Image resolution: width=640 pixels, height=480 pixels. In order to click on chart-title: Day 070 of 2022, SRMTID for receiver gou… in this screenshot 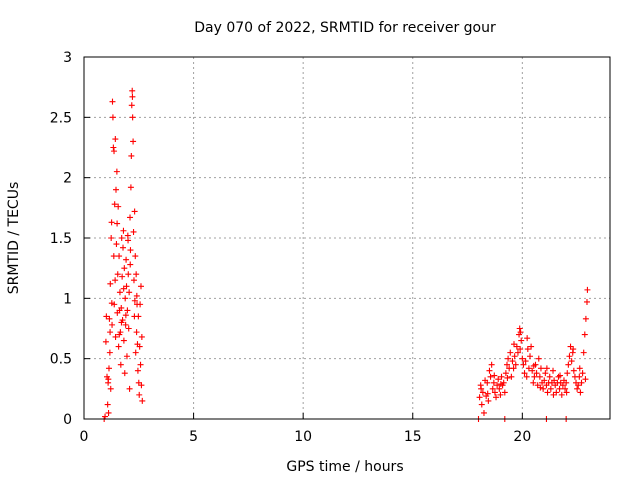, I will do `click(345, 28)`.